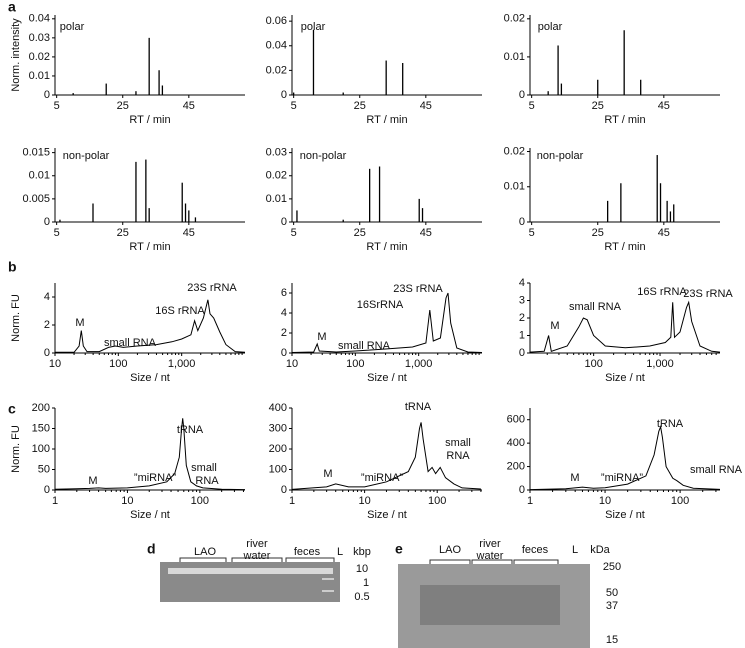  I want to click on y-tick-label: 0.06, so click(276, 21).